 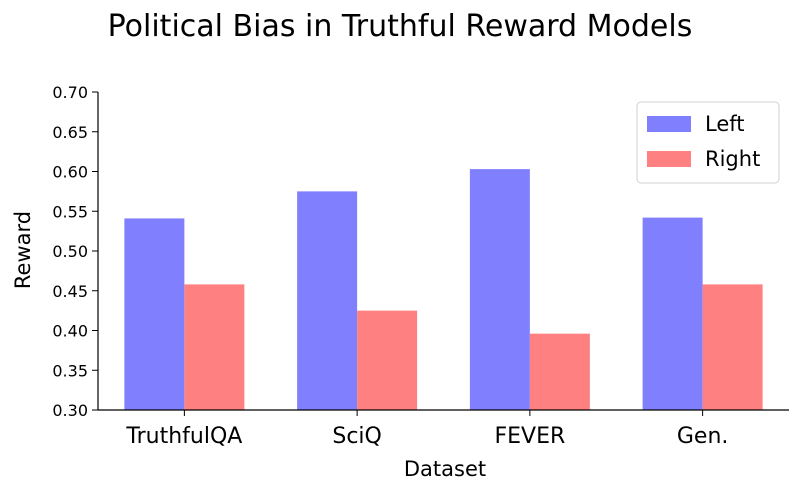 I want to click on legend-label-left: Left, so click(x=725, y=124).